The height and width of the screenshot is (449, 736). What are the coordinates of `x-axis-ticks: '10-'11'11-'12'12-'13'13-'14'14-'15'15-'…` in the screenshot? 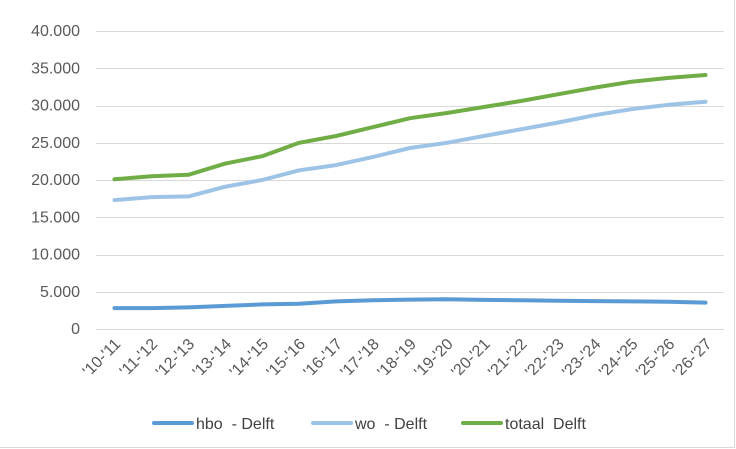 It's located at (398, 358).